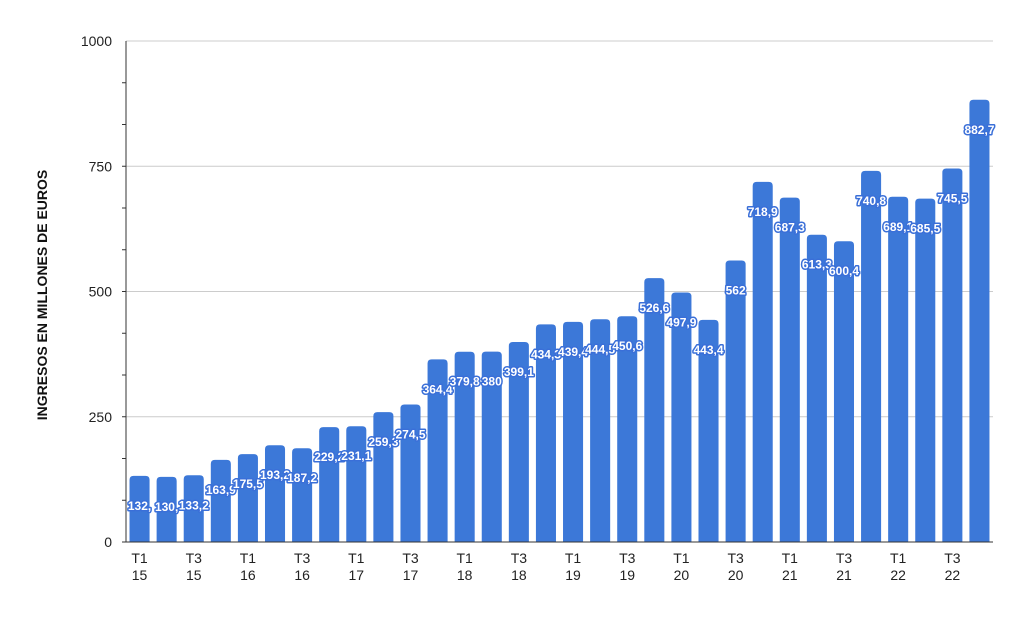  Describe the element at coordinates (925, 229) in the screenshot. I see `data-label: 685,5` at that location.